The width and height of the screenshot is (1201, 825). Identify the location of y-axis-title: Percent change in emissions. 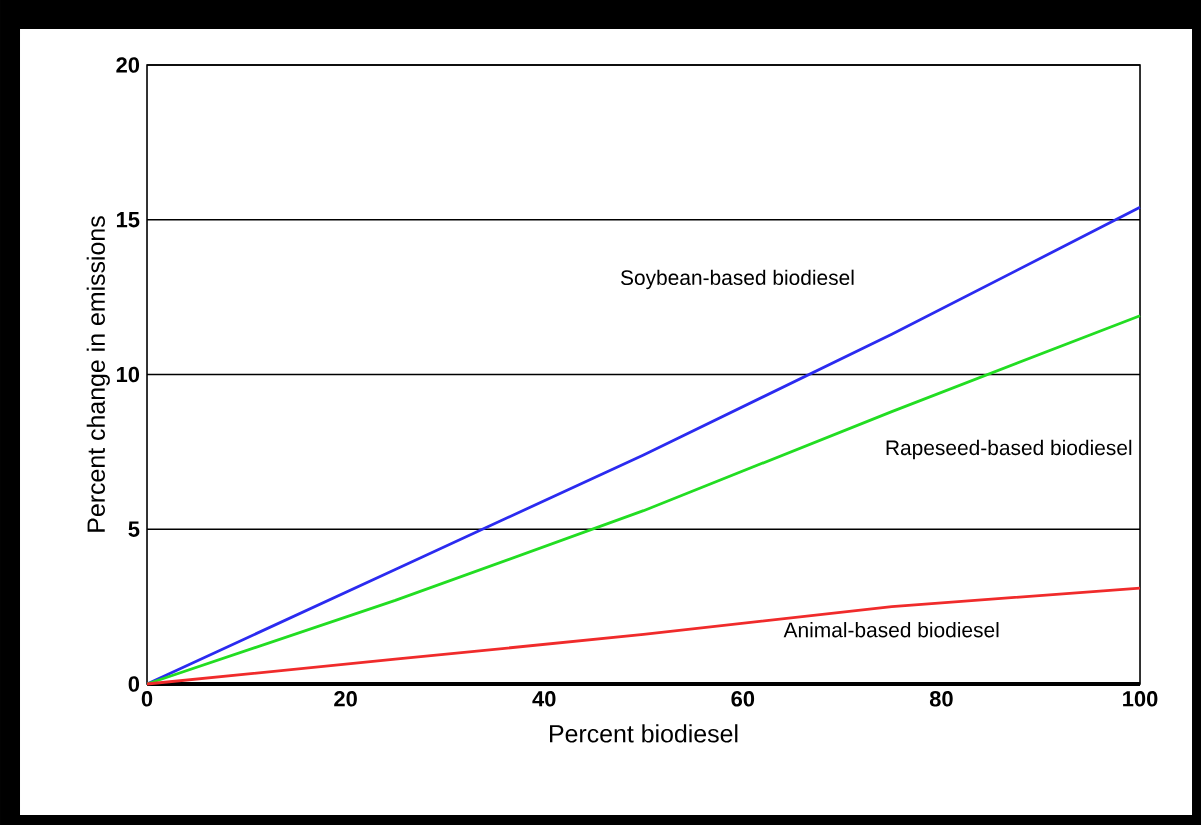
(98, 374).